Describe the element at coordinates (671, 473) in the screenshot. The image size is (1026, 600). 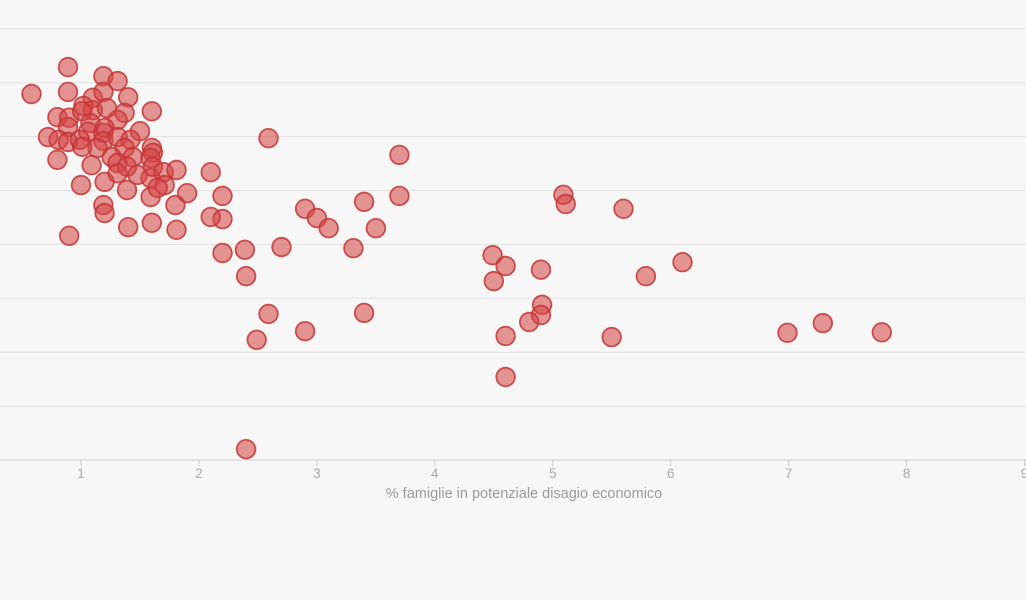
I see `x-tick-label: 6` at that location.